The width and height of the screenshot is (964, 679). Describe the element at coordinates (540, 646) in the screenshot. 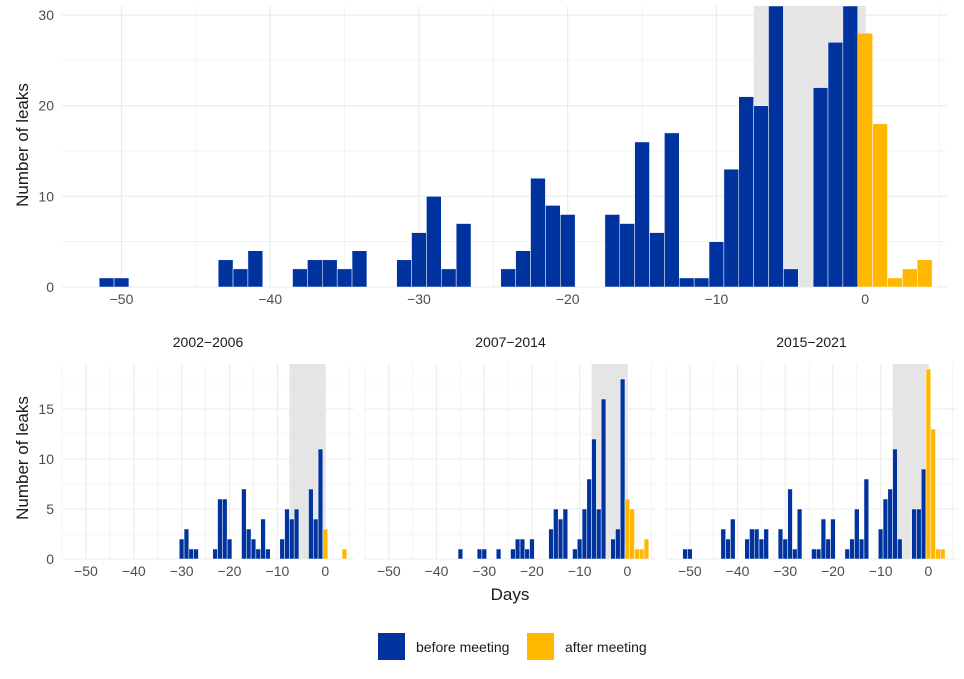

I see `legend-swatch-after` at that location.